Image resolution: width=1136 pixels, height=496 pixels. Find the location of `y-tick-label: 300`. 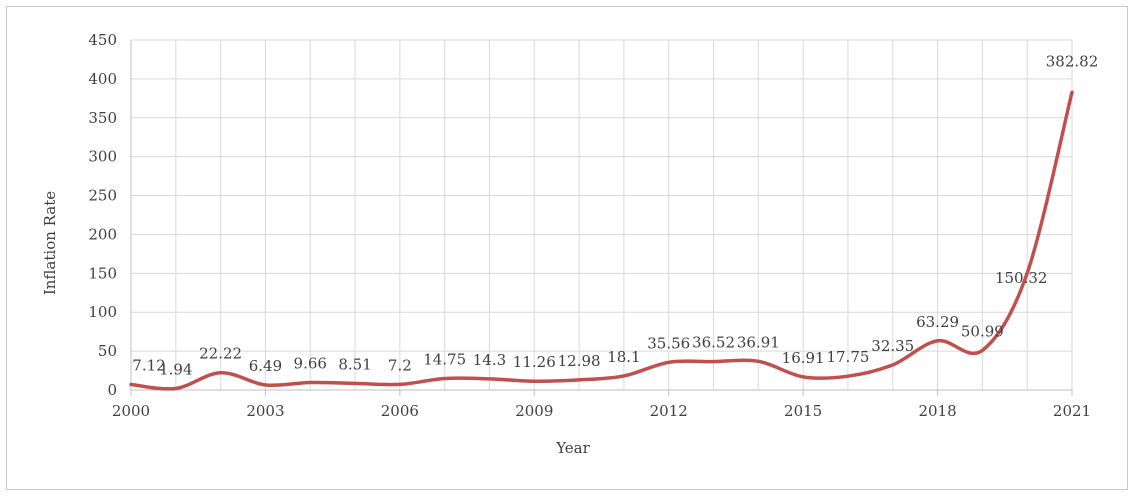

y-tick-label: 300 is located at coordinates (102, 157).